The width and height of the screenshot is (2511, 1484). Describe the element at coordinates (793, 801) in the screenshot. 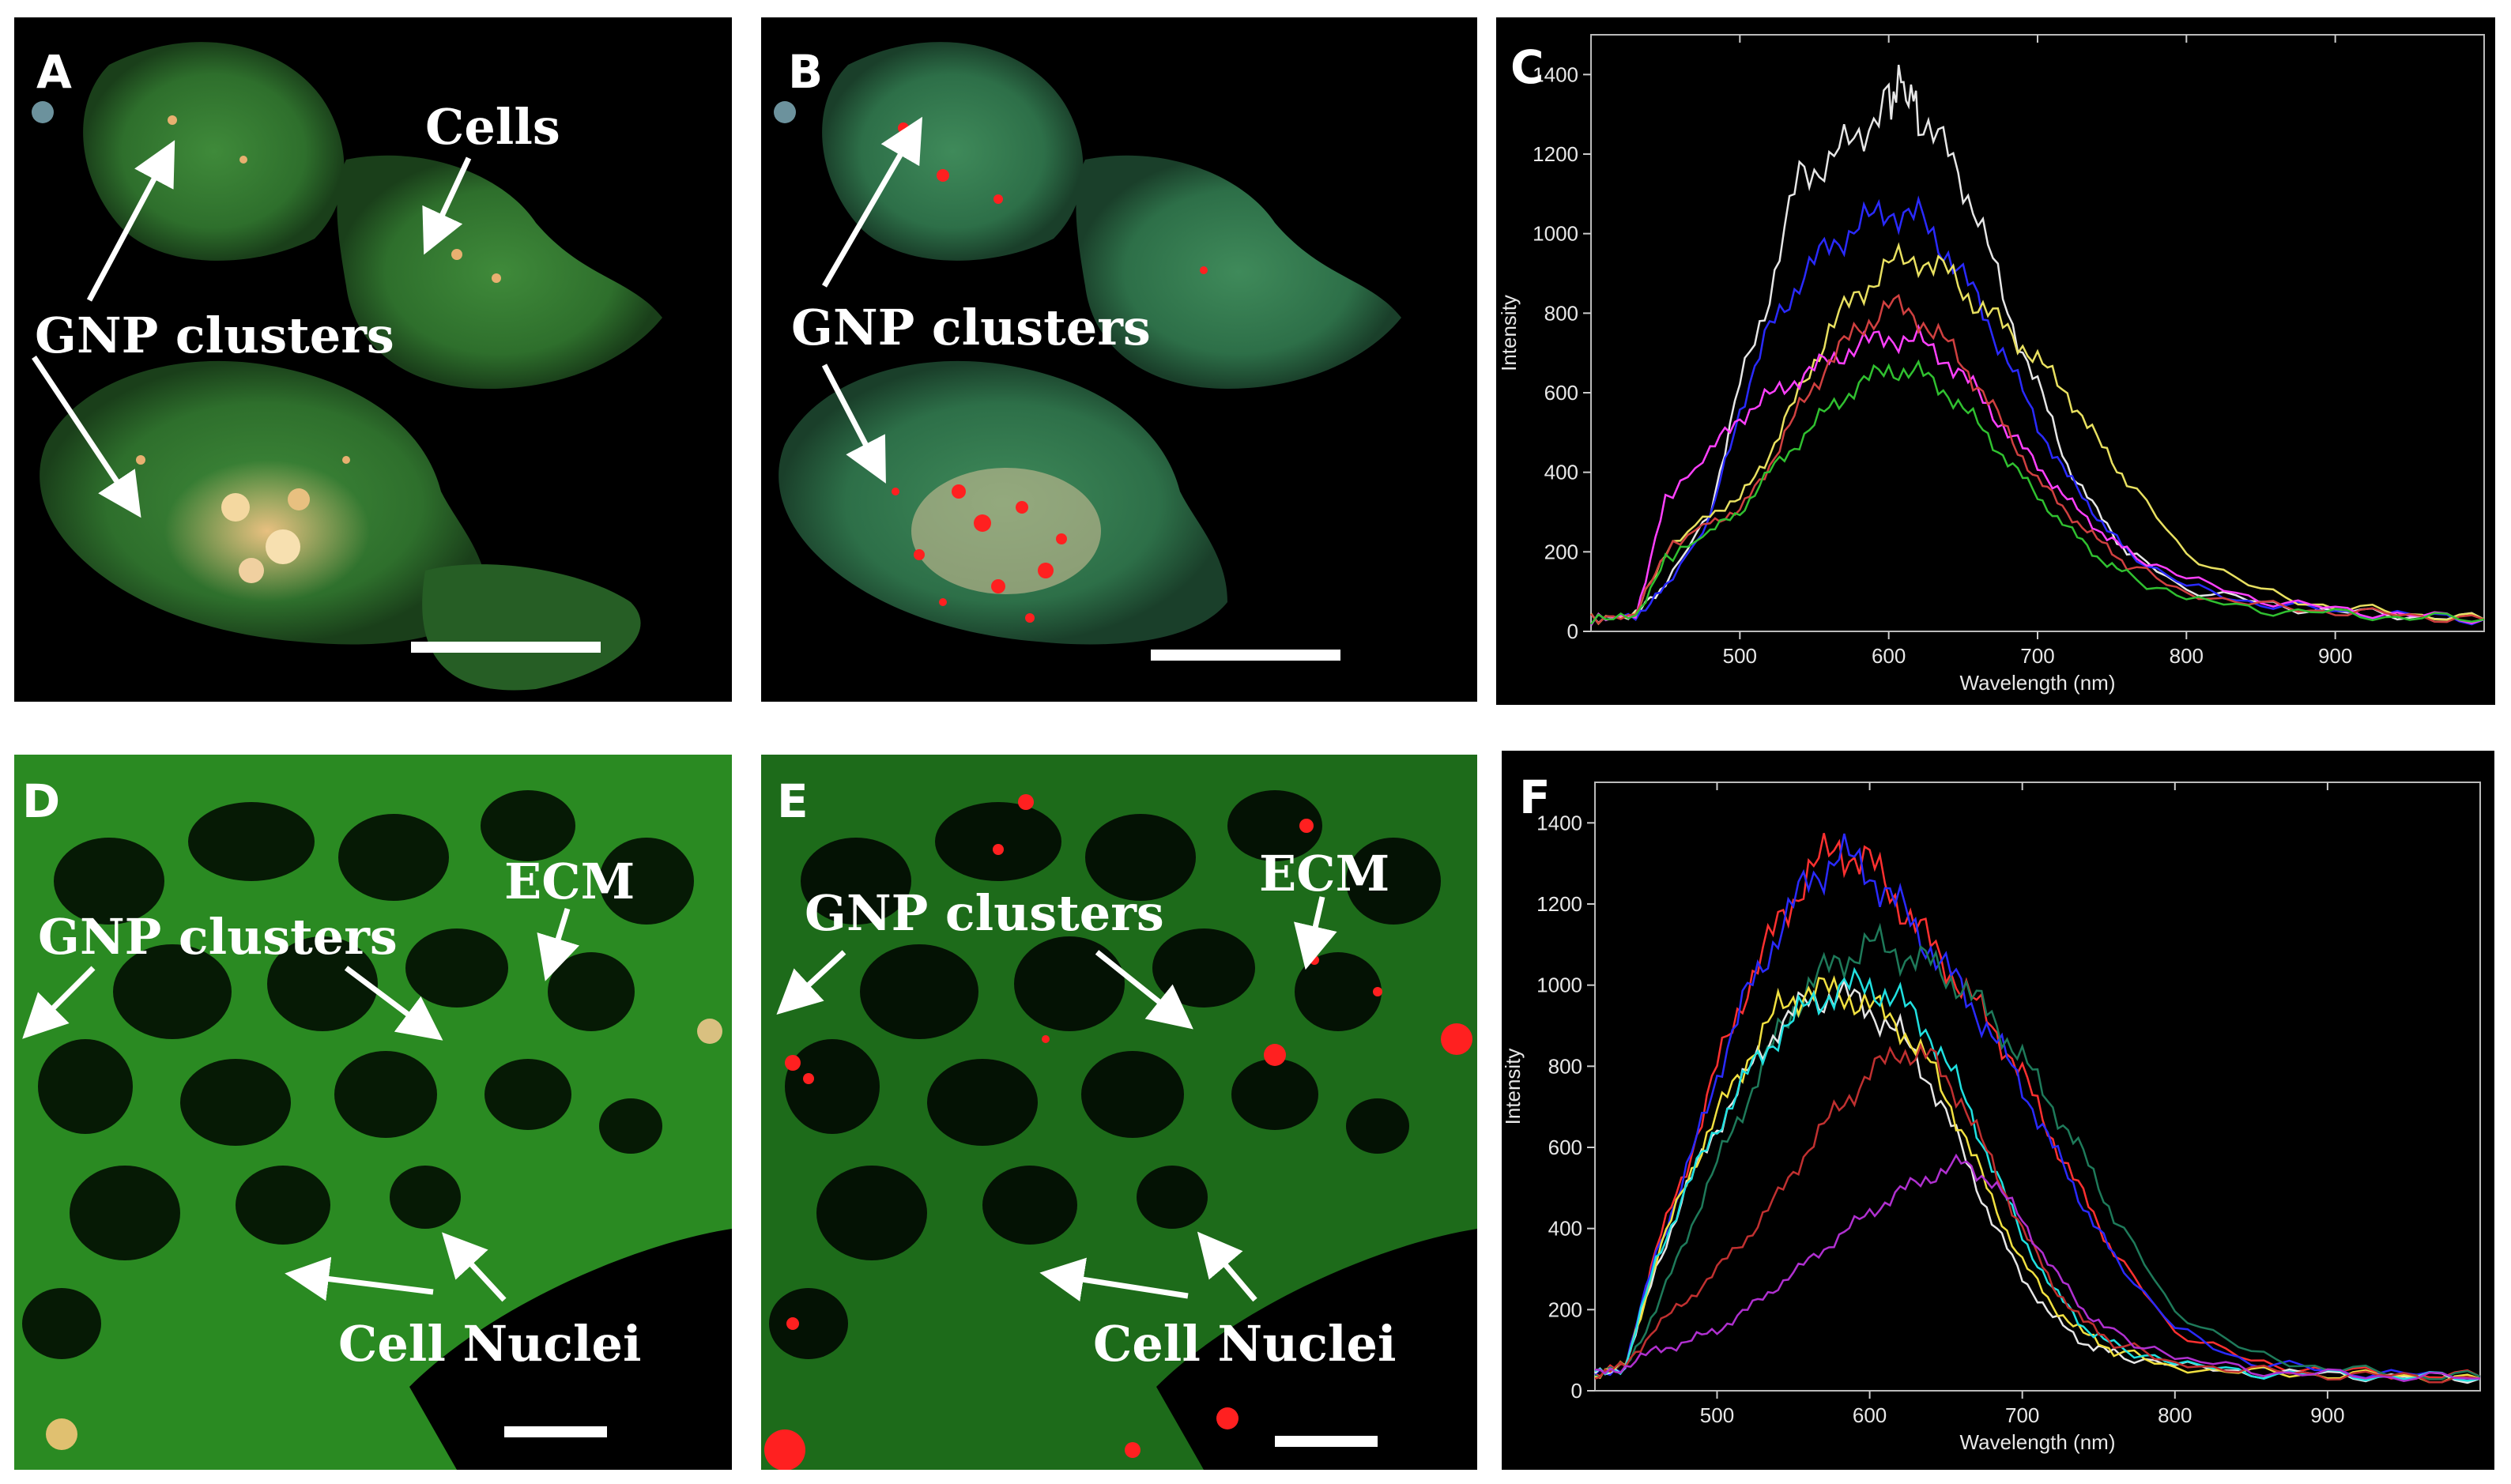

I see `panel-e-letter: E` at that location.